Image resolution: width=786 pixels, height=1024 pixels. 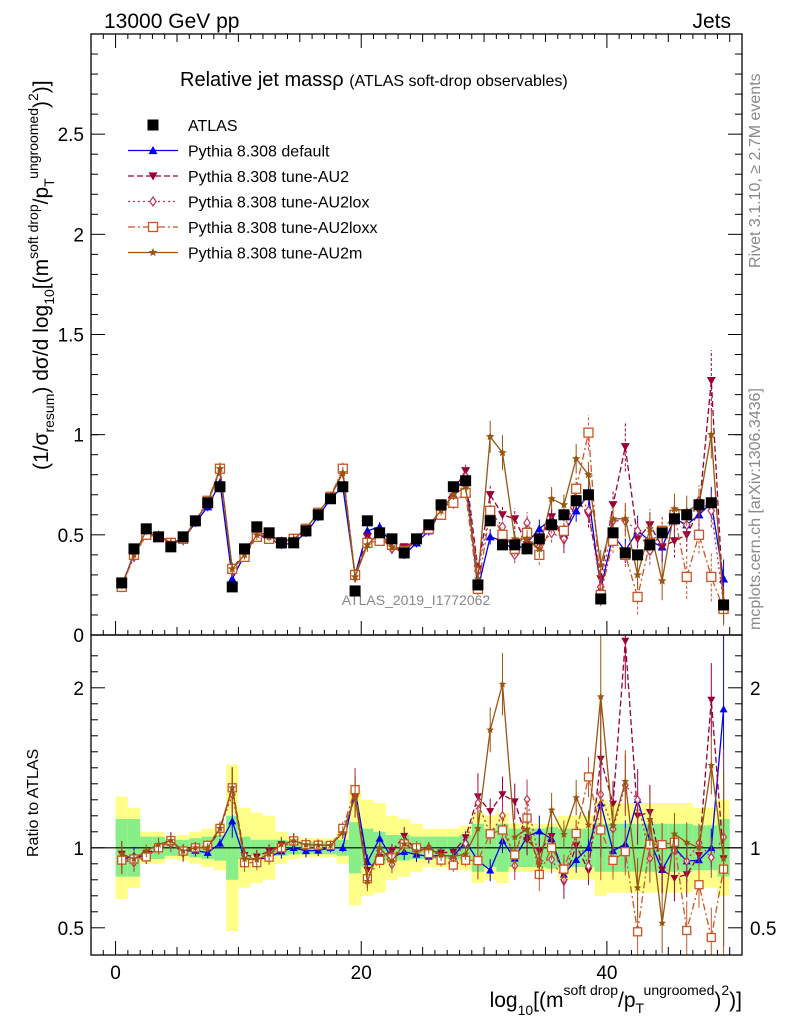 What do you see at coordinates (192, 126) in the screenshot?
I see `legend-item: ATLAS` at bounding box center [192, 126].